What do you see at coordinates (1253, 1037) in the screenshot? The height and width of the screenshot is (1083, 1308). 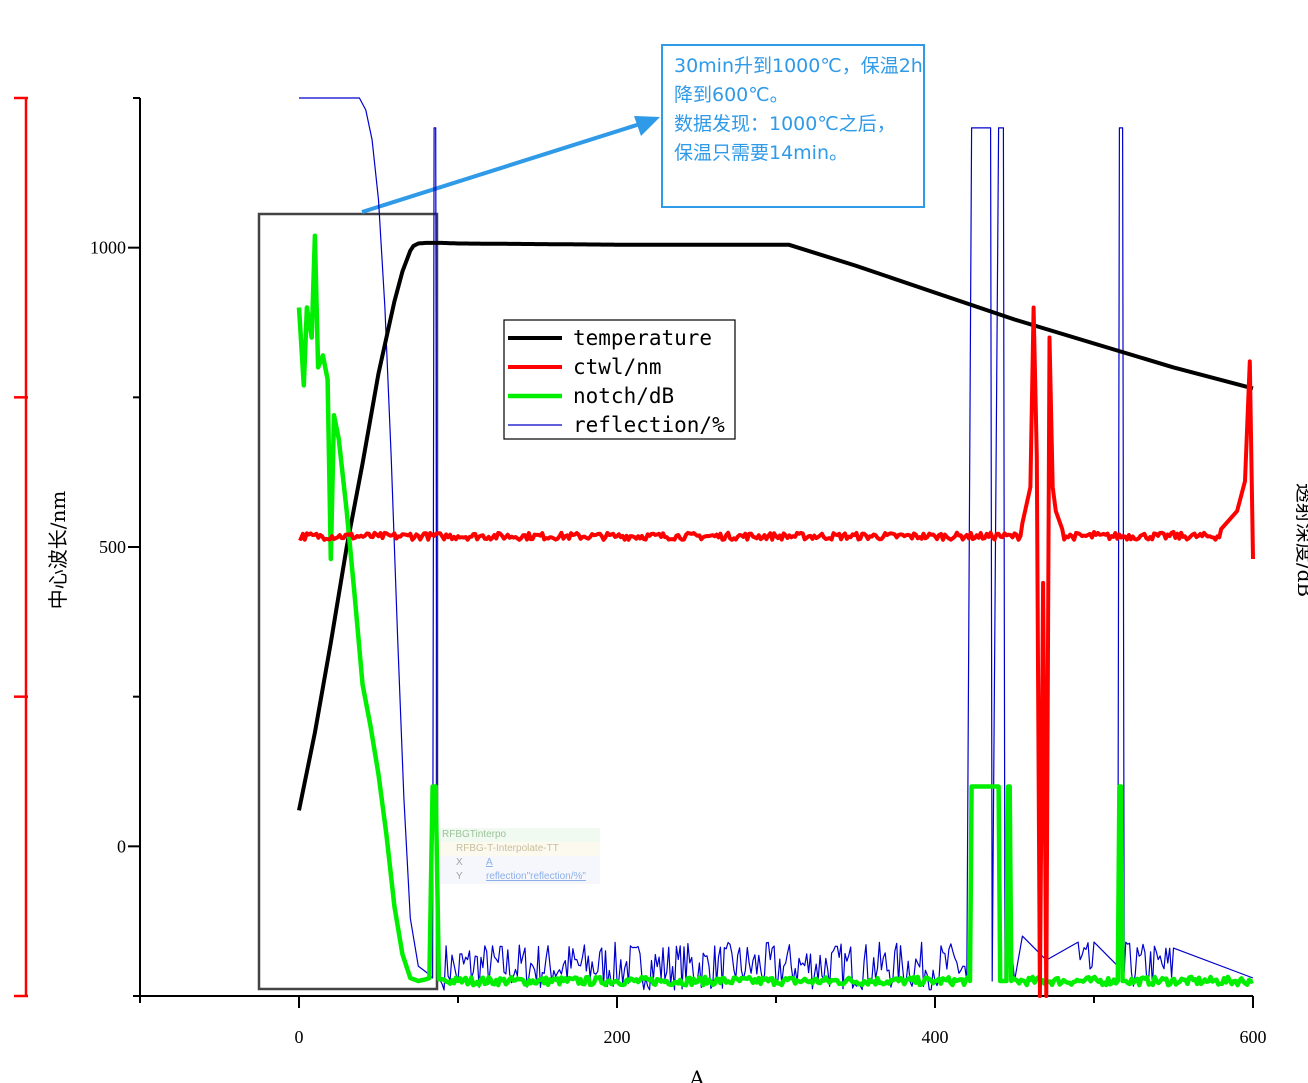 I see `x-tick-label: 600` at bounding box center [1253, 1037].